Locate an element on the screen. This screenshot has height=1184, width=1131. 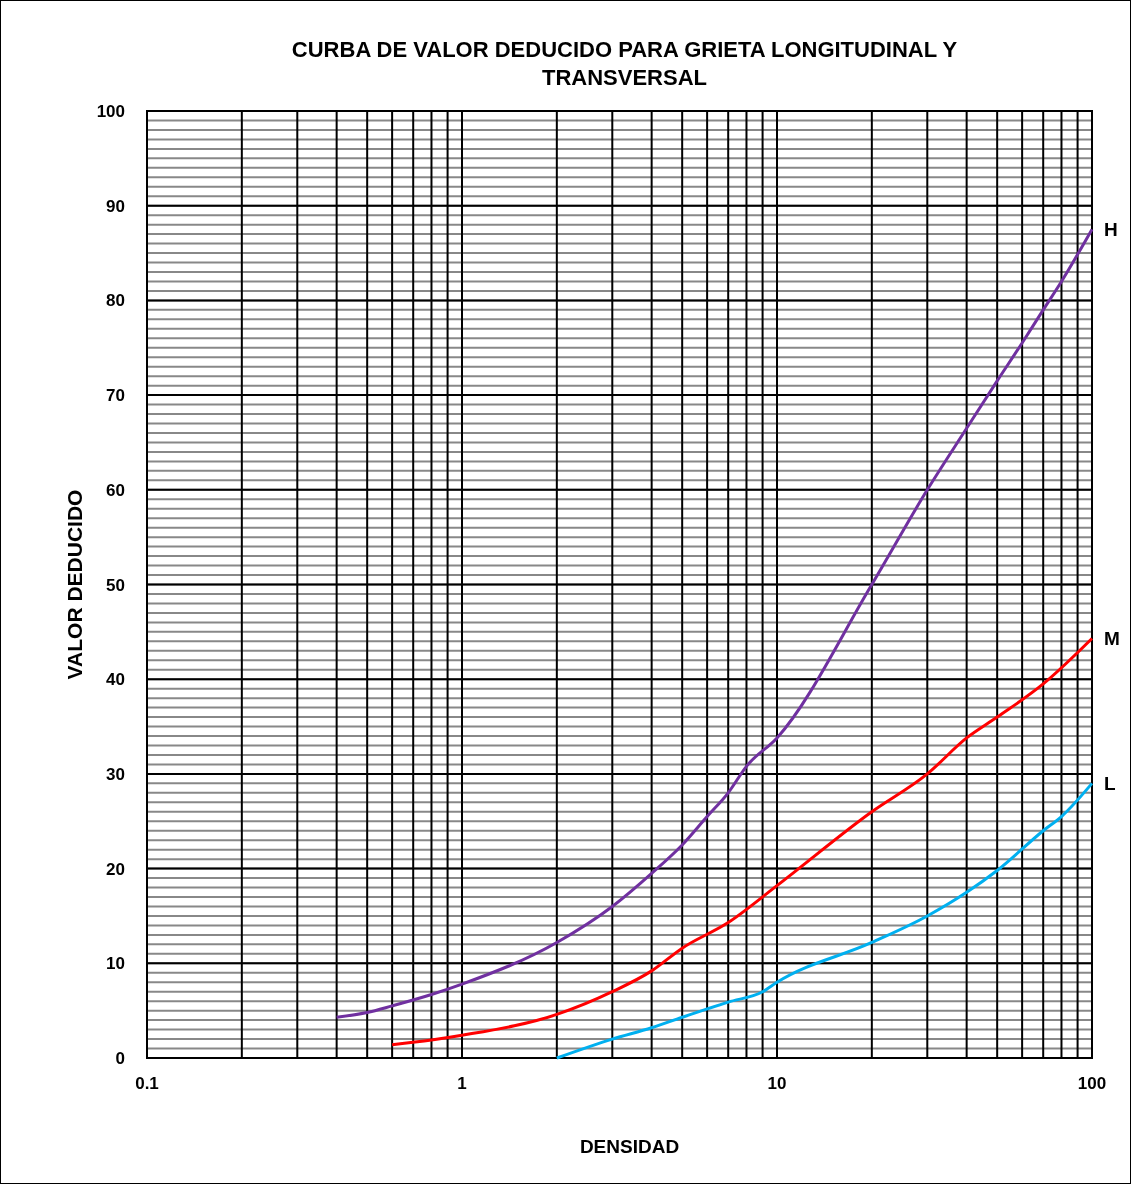
y-tick-label: 30 is located at coordinates (115, 774).